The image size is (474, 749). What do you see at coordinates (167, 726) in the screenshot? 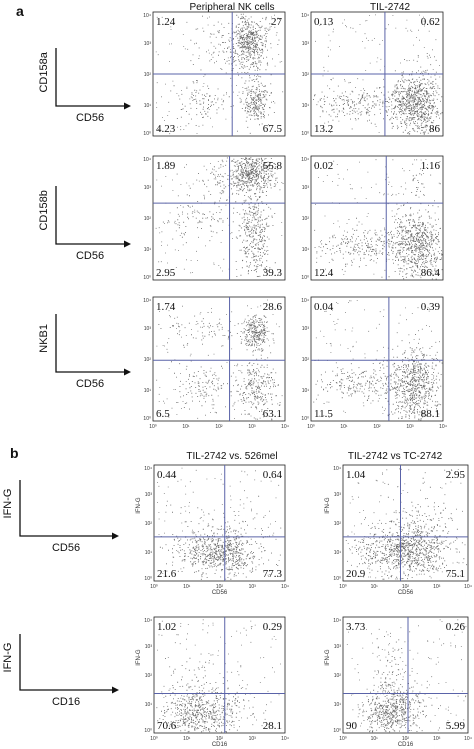
I see `quadrant-value-lower-left: 70.6` at bounding box center [167, 726].